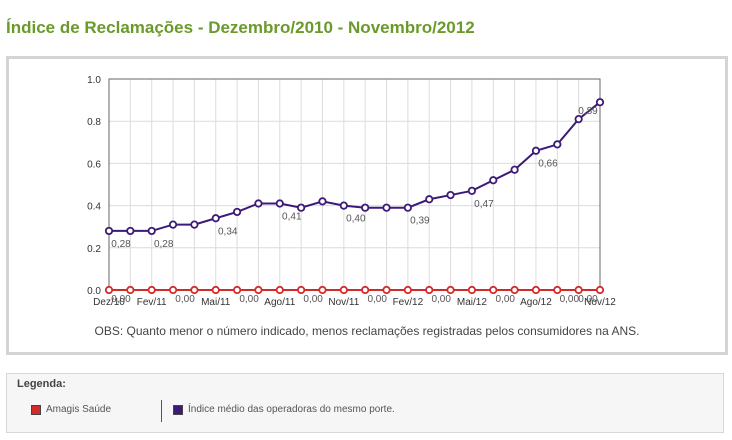  I want to click on x-tick-label: Nov/11, so click(343, 302).